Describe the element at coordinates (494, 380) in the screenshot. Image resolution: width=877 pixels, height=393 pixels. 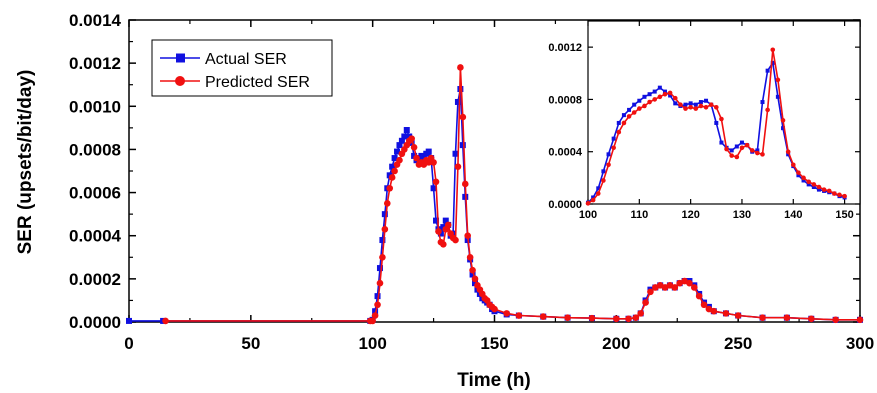
I see `x-axis-title: Time (h)` at that location.